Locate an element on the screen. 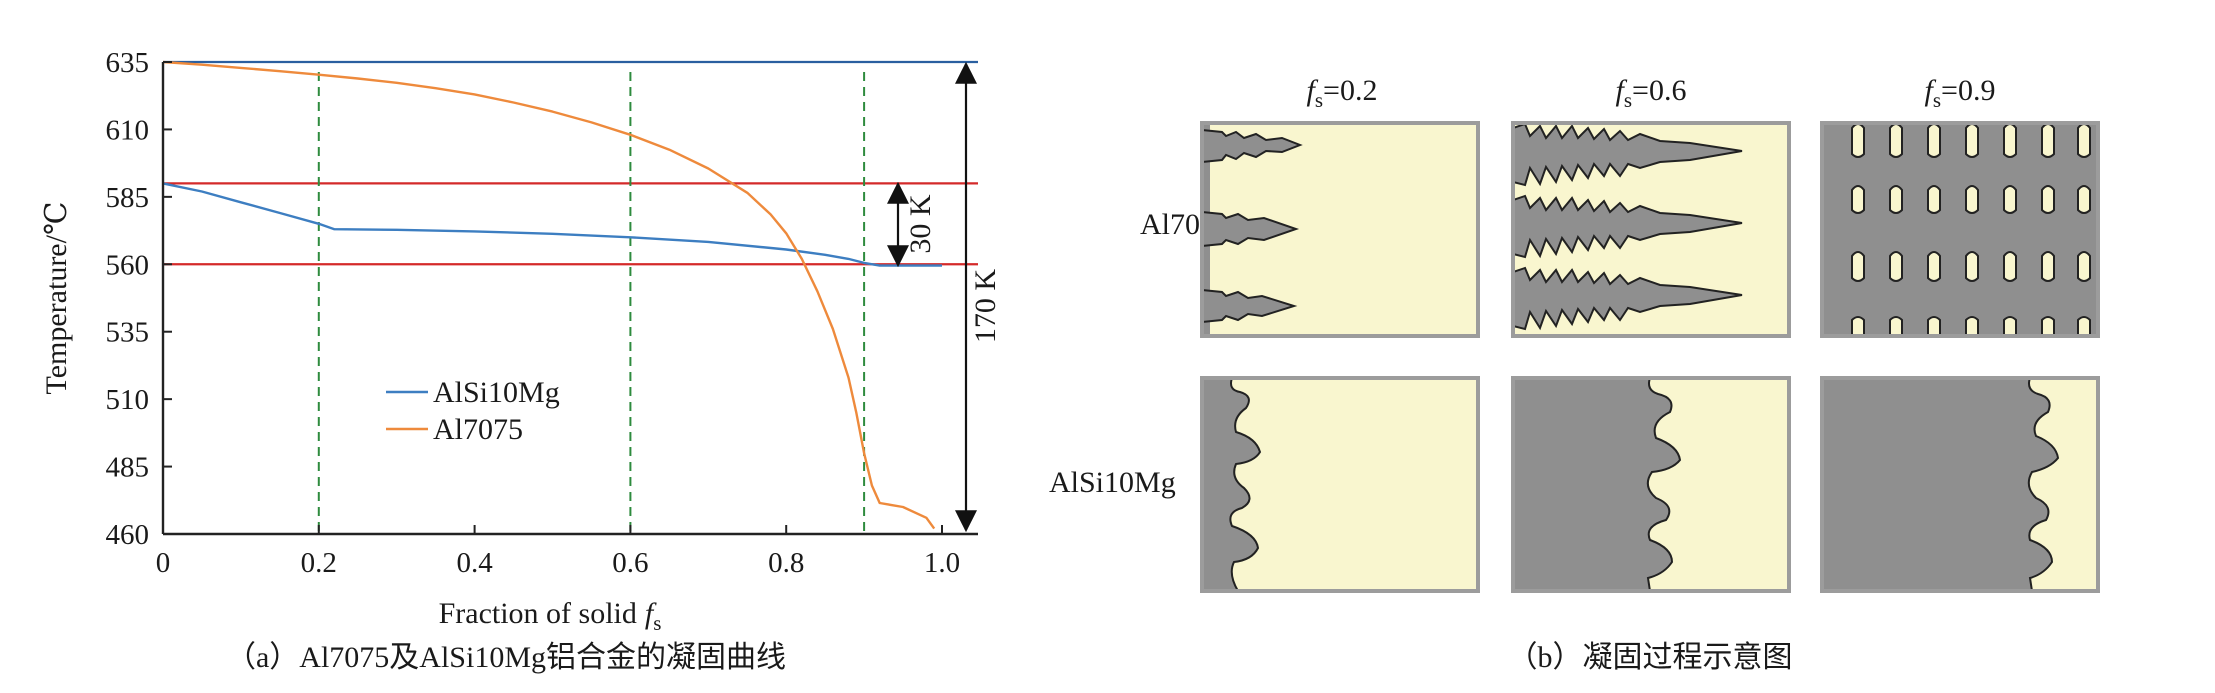  caption-b: （b）凝固过程示意图 is located at coordinates (1650, 657).